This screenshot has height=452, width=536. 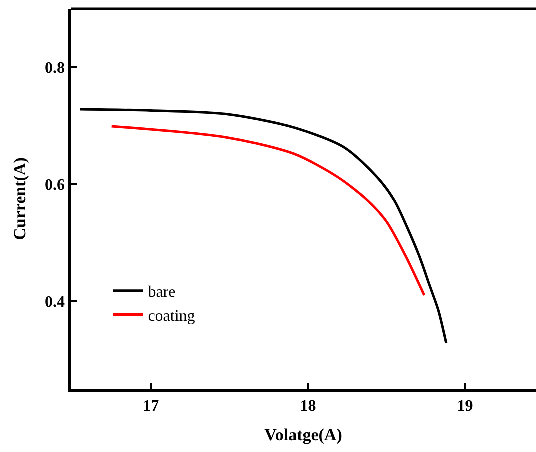 What do you see at coordinates (55, 302) in the screenshot?
I see `y-tick-label: 0.4` at bounding box center [55, 302].